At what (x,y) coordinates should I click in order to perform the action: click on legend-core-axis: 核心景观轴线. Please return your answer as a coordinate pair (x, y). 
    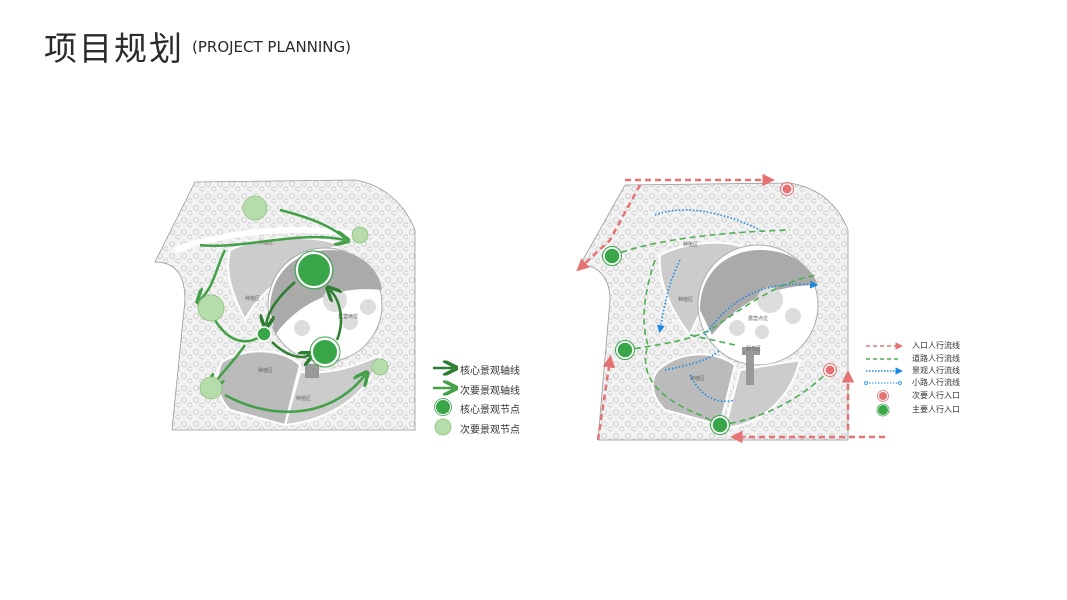
    Looking at the image, I should click on (490, 371).